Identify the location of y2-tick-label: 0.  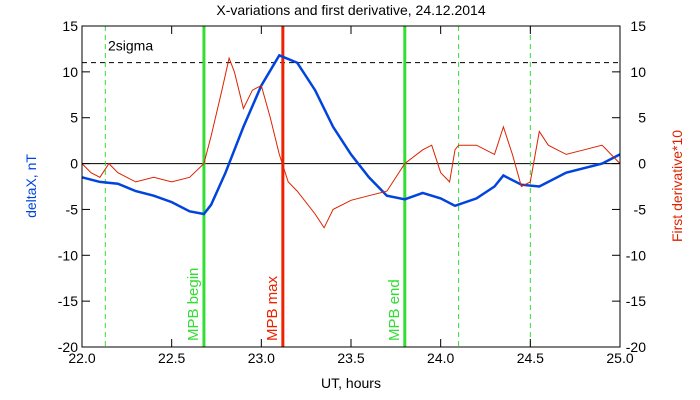
(642, 164).